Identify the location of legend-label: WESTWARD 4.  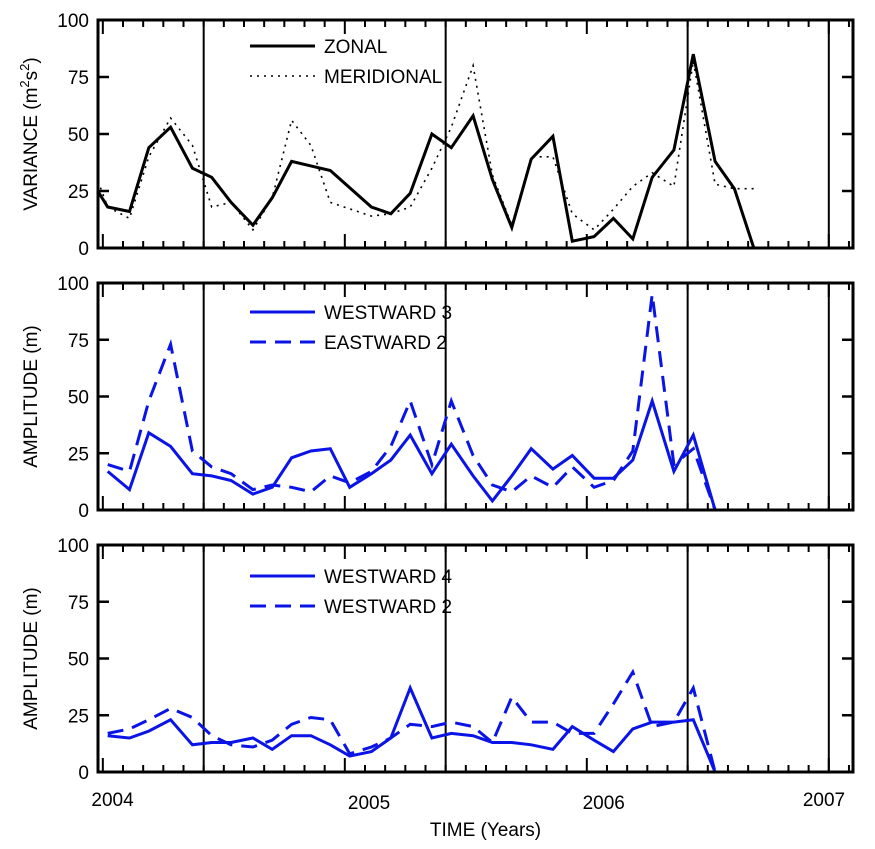
(388, 577).